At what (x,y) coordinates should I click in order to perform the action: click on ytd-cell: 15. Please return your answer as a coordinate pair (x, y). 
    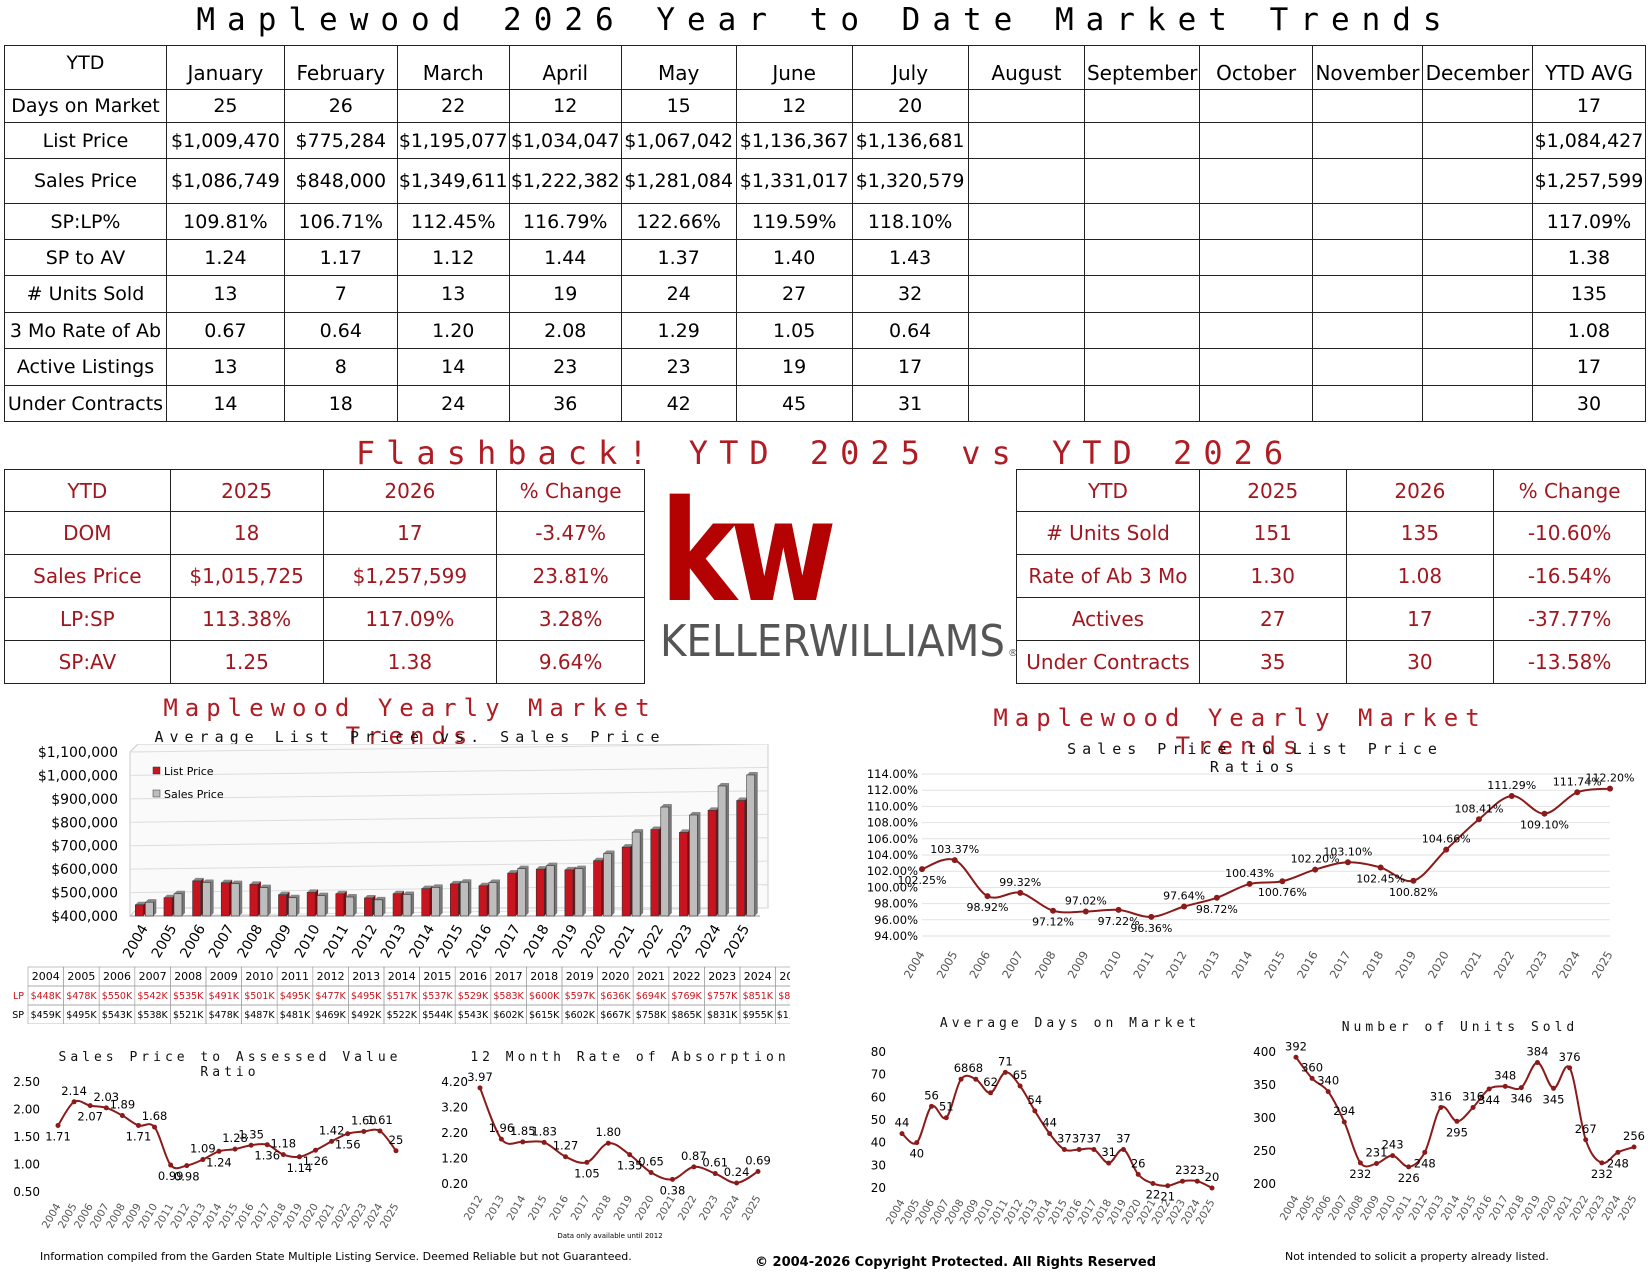
    Looking at the image, I should click on (678, 106).